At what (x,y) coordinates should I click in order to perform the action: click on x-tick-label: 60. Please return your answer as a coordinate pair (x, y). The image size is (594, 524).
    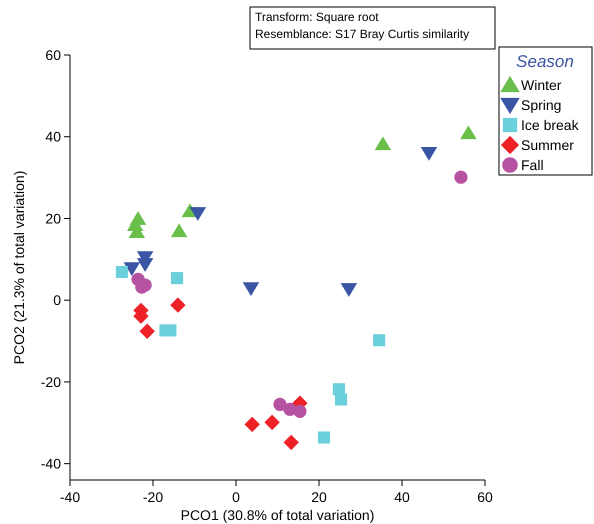
    Looking at the image, I should click on (485, 497).